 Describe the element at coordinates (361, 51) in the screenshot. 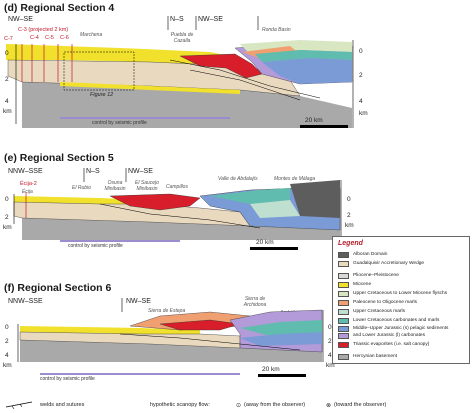

I see `section-d-right-0: 0` at that location.